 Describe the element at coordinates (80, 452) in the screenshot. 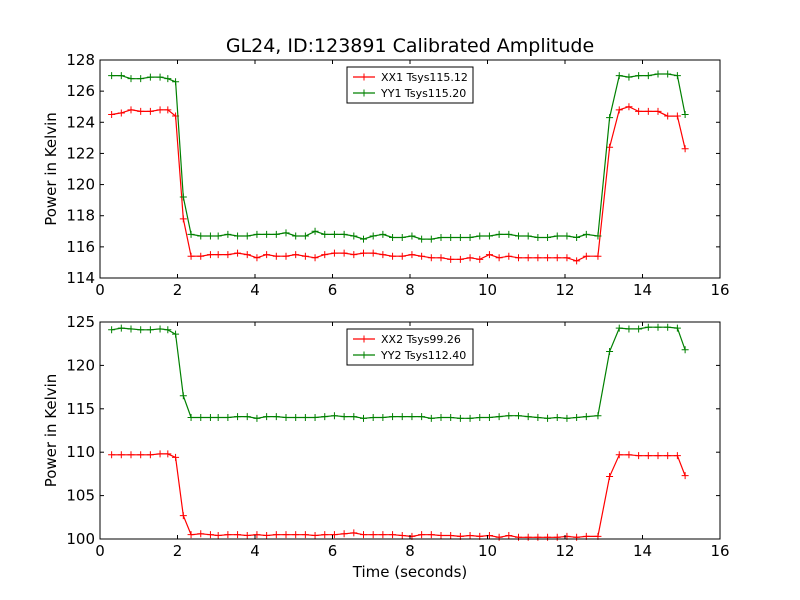

I see `y-tick-label: 110` at that location.